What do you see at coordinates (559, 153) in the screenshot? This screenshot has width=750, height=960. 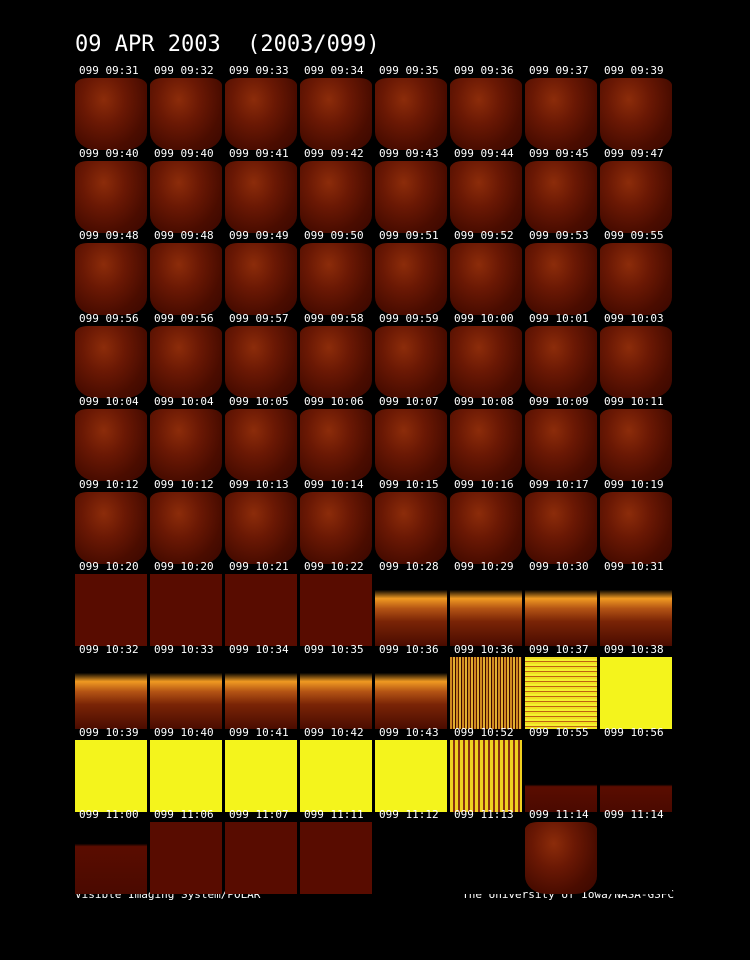 I see `frame-label: 099 09:45` at bounding box center [559, 153].